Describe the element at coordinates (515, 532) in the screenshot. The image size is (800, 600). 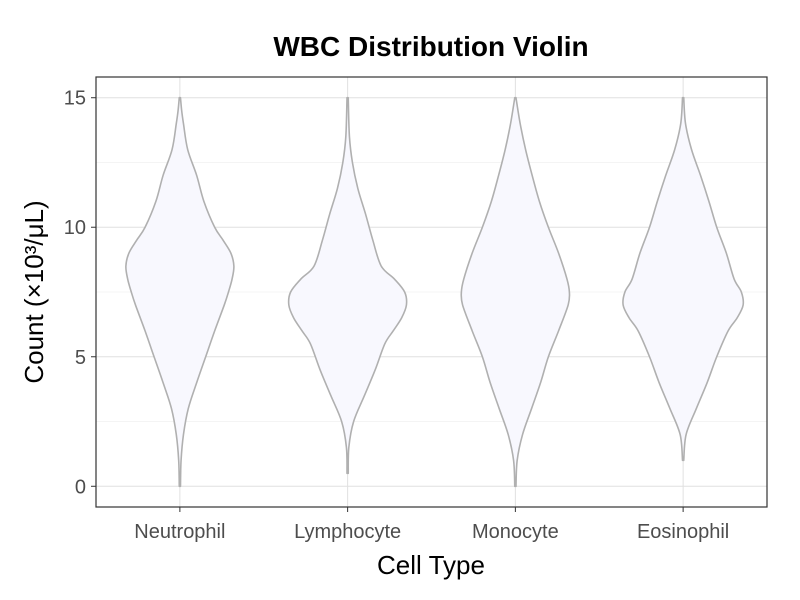
I see `x-tick-label: Monocyte` at that location.